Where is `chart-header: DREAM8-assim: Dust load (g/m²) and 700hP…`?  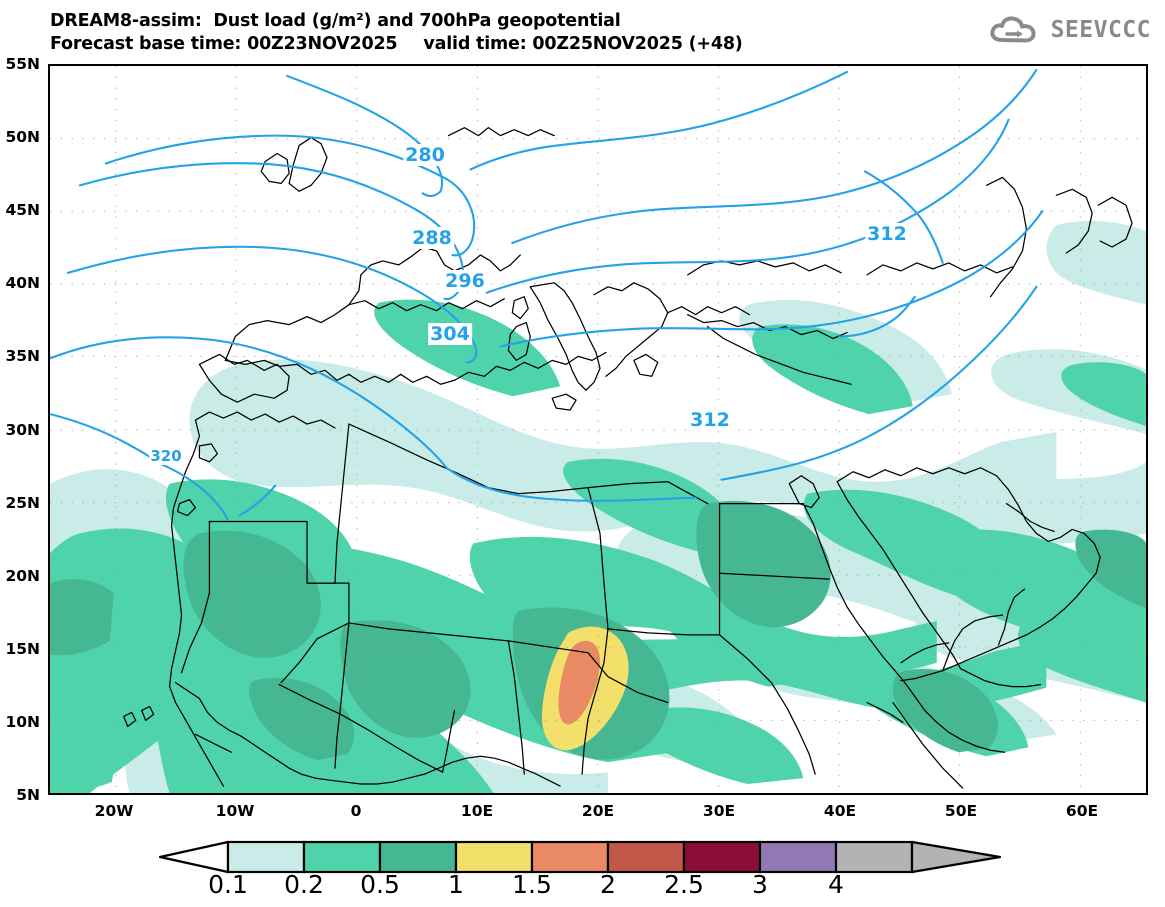 chart-header: DREAM8-assim: Dust load (g/m²) and 700hP… is located at coordinates (500, 33).